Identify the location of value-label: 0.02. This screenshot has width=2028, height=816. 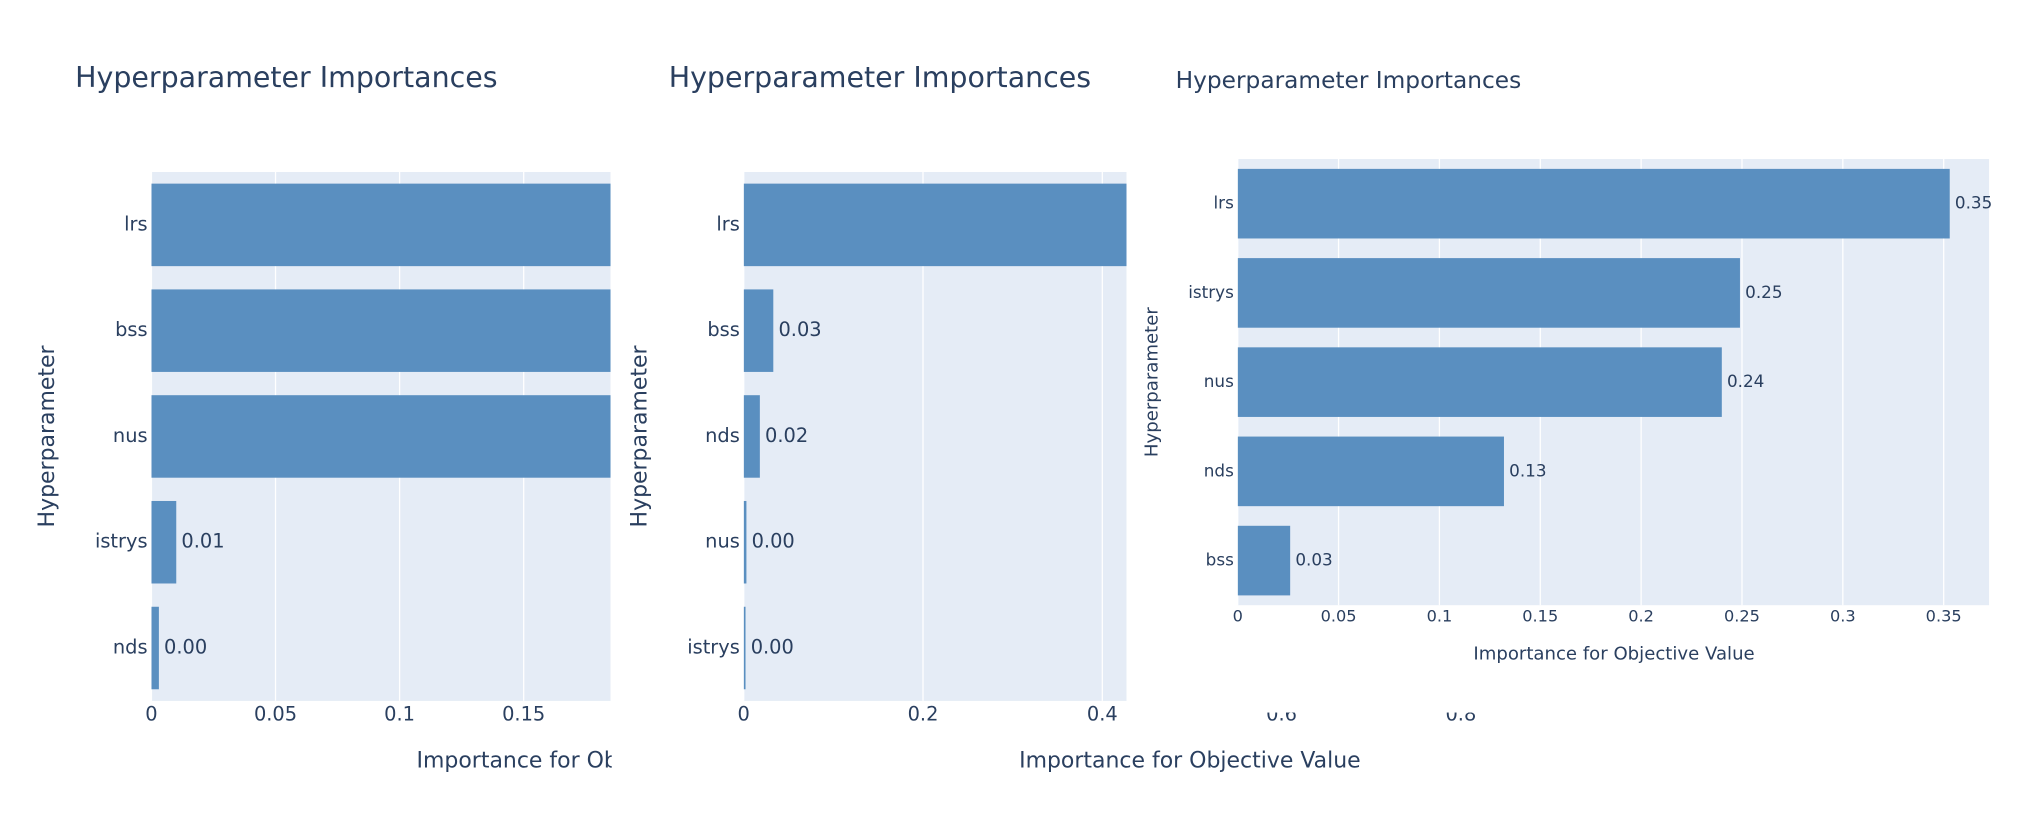
(786, 435).